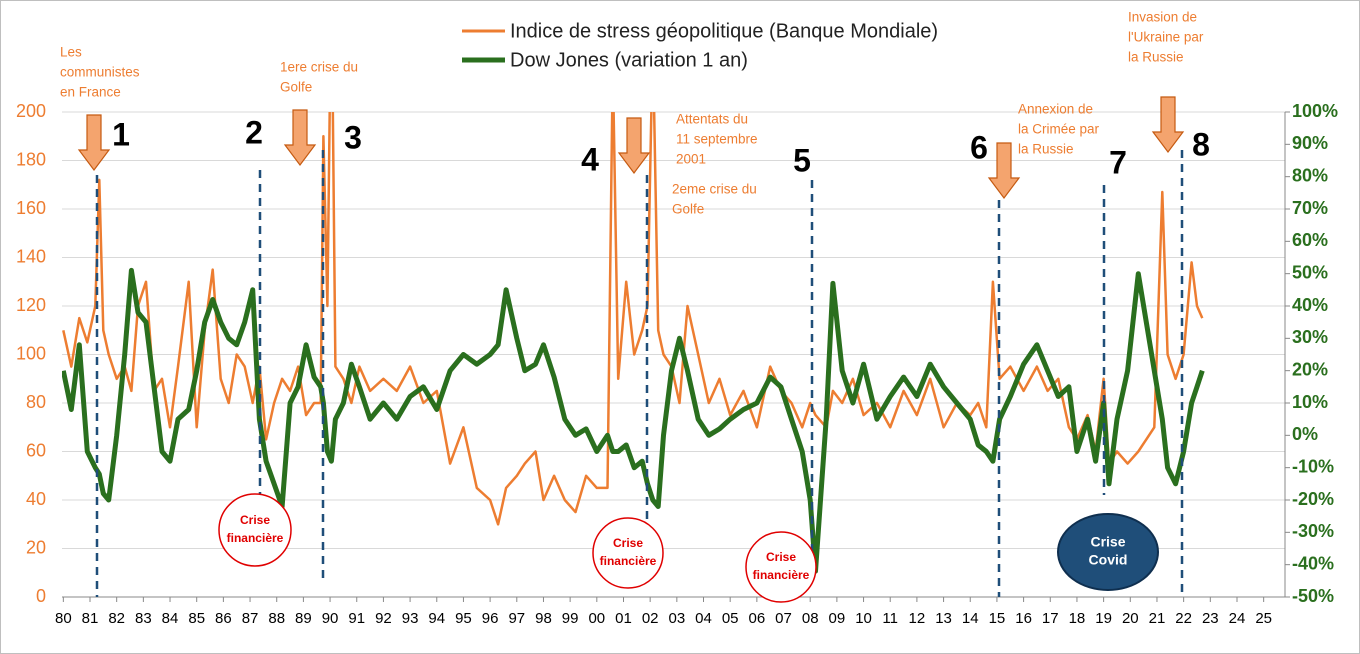 The image size is (1360, 654). Describe the element at coordinates (943, 618) in the screenshot. I see `x-tick-label: 13` at that location.